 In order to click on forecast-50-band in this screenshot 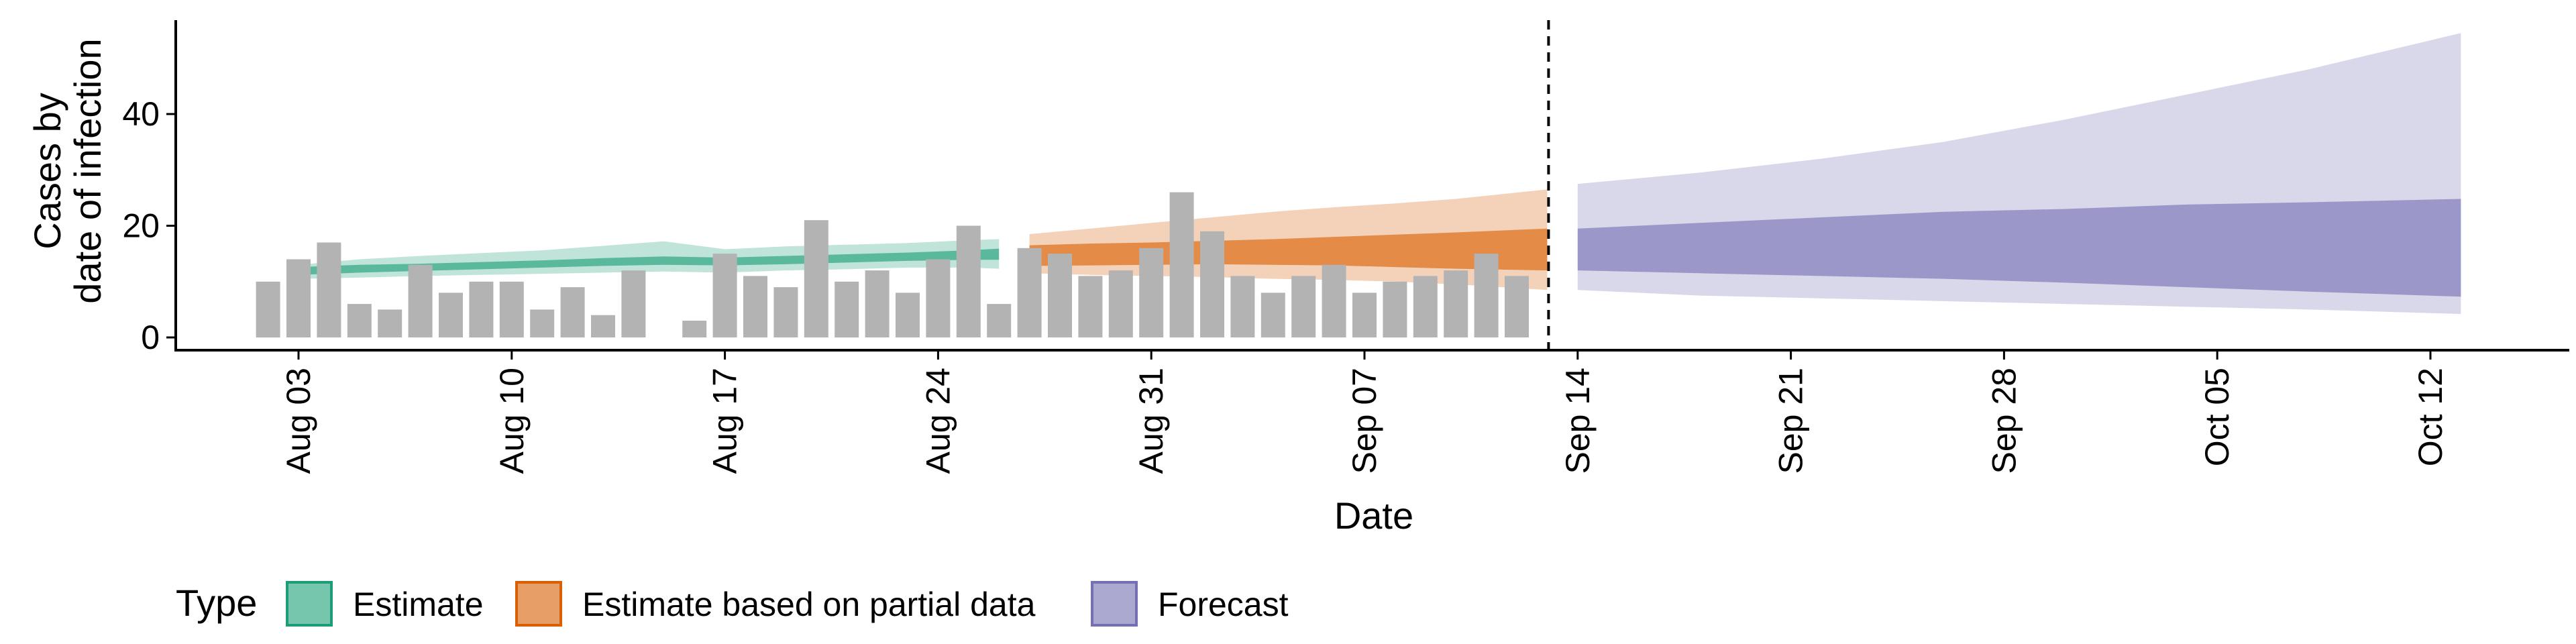, I will do `click(2019, 248)`.